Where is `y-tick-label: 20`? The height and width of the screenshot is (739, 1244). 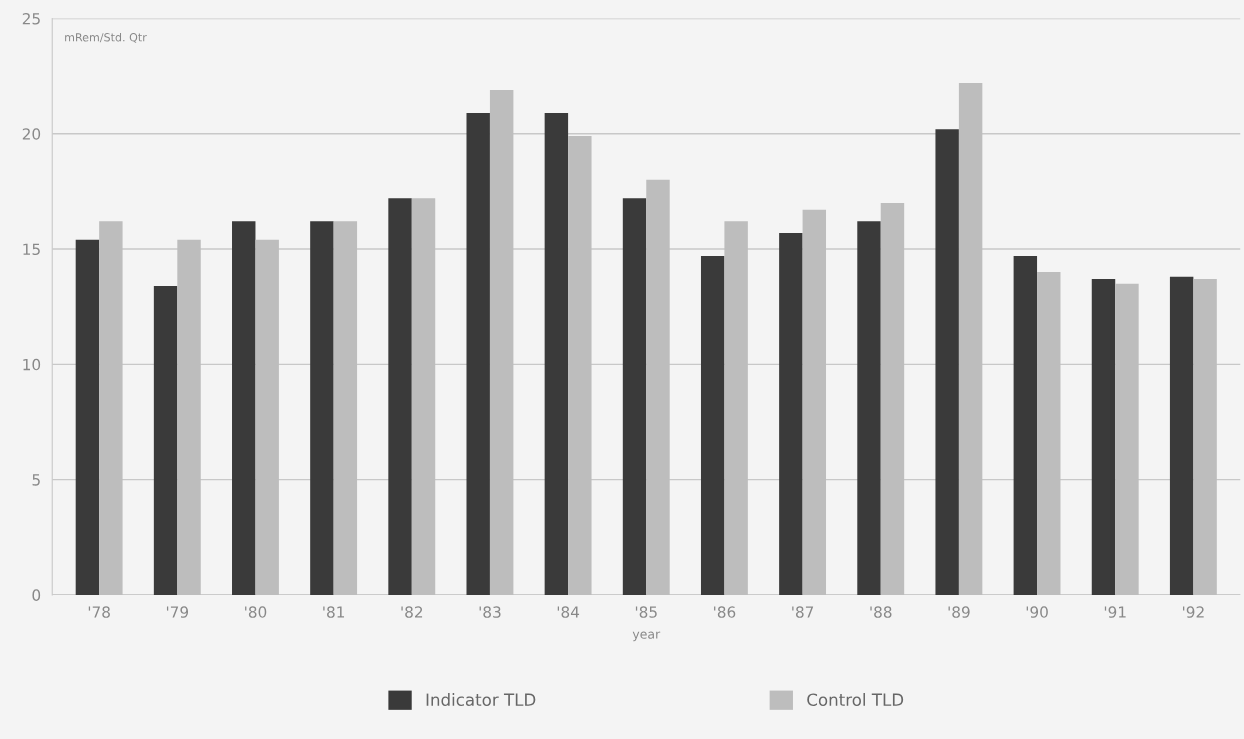 y-tick-label: 20 is located at coordinates (31, 134).